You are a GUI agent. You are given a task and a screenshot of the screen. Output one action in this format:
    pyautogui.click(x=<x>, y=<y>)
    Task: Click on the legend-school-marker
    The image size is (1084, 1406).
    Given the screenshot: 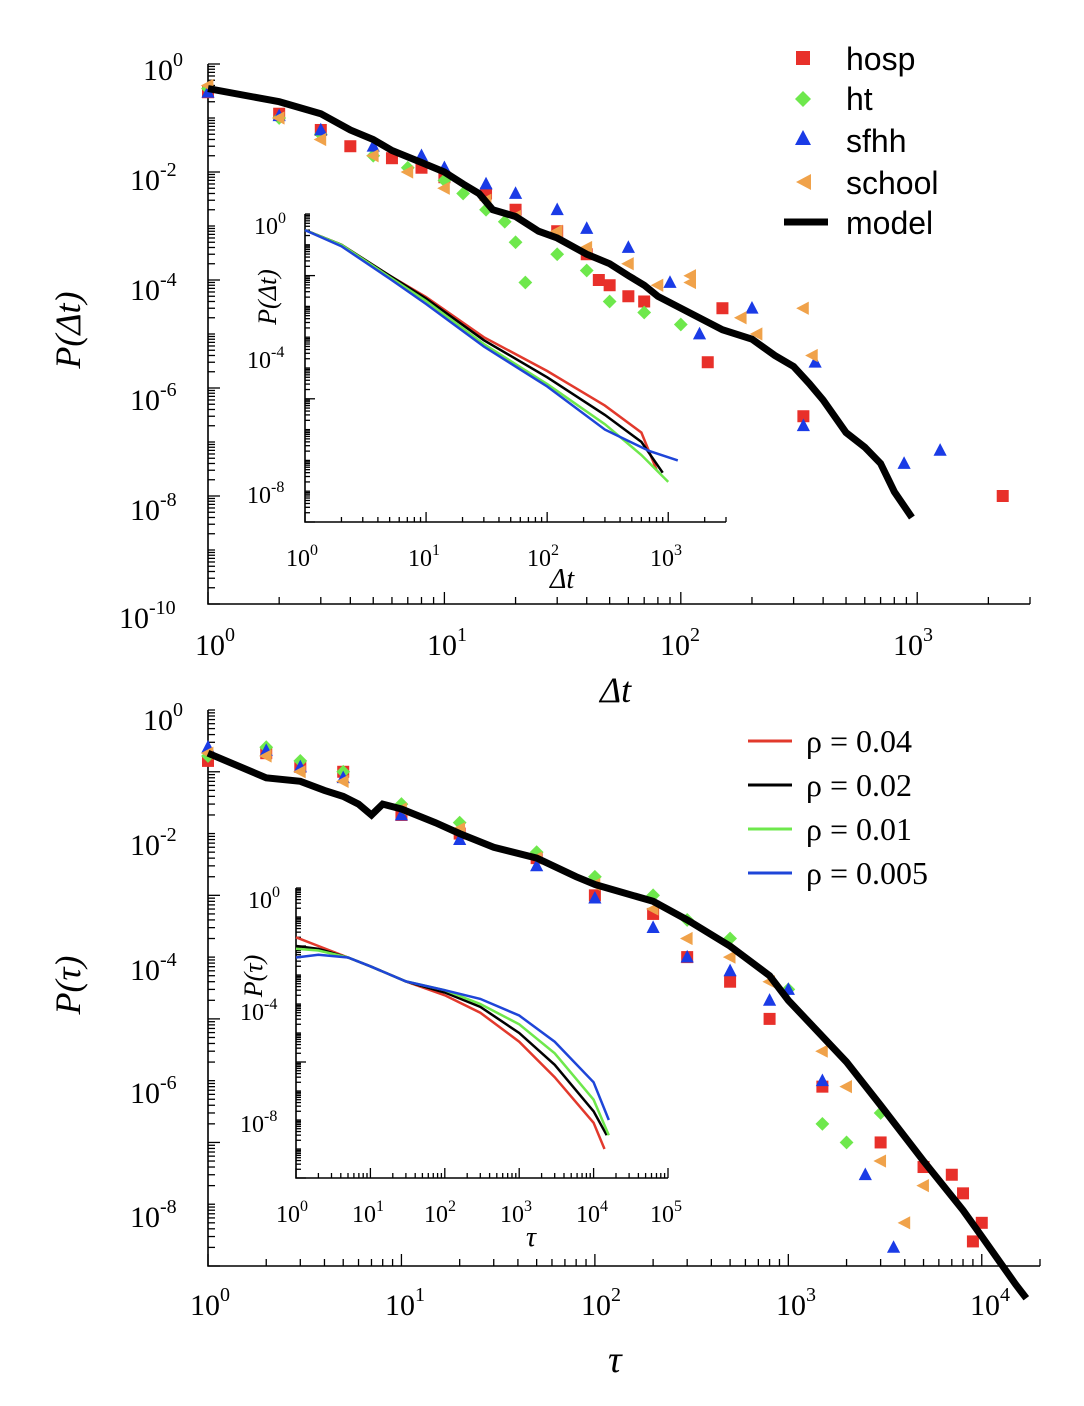 What is the action you would take?
    pyautogui.click(x=803, y=182)
    